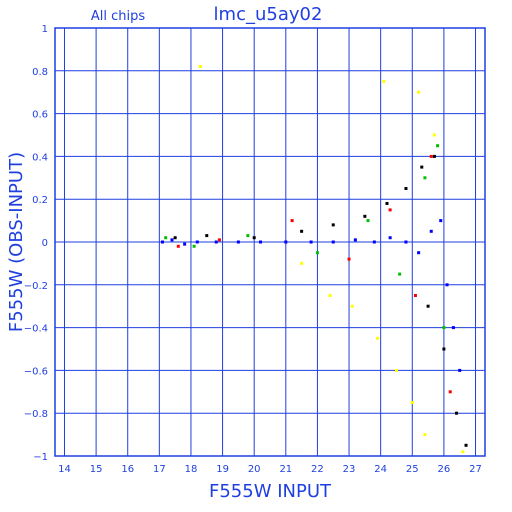 This screenshot has width=512, height=512. What do you see at coordinates (16, 242) in the screenshot?
I see `y-axis-label: F555W (OBS-INPUT)` at bounding box center [16, 242].